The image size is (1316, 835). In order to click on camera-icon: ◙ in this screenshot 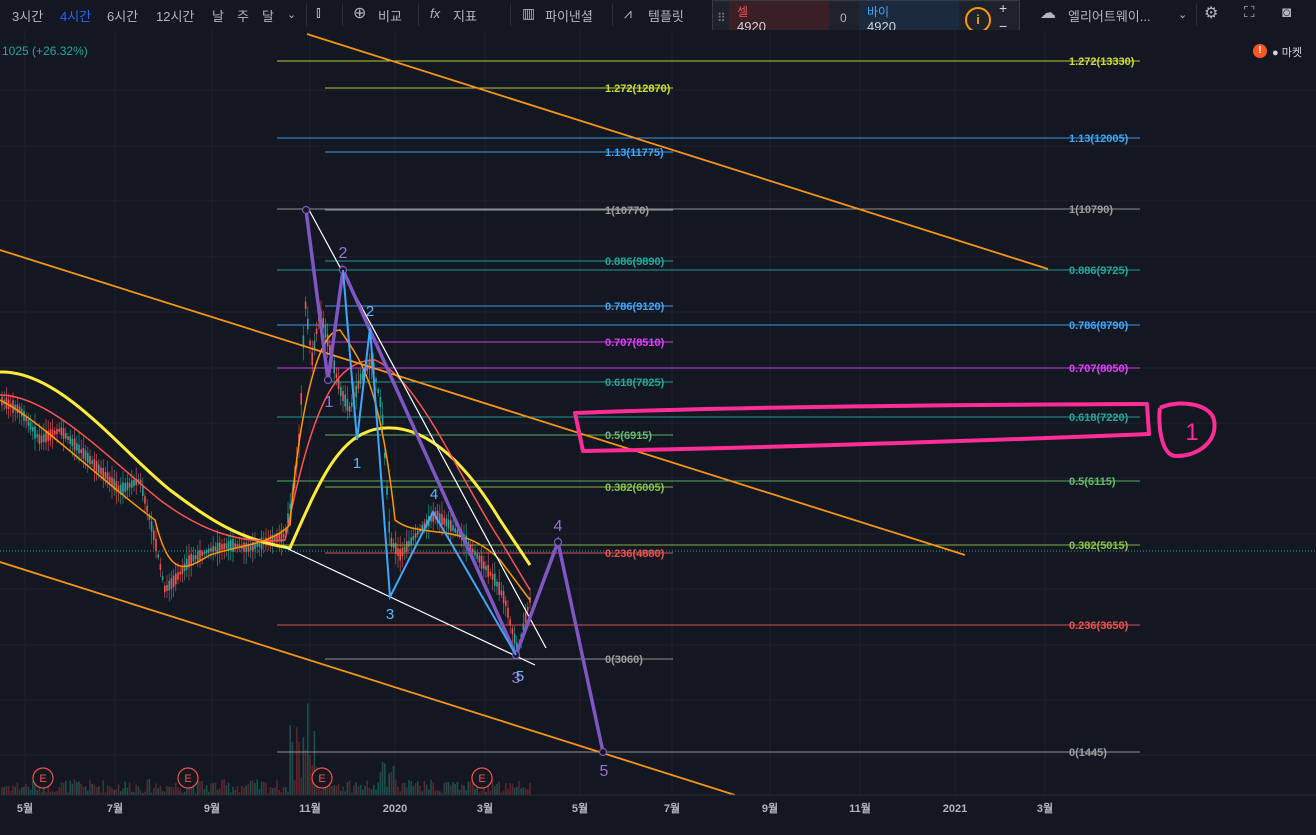, I will do `click(1287, 12)`.